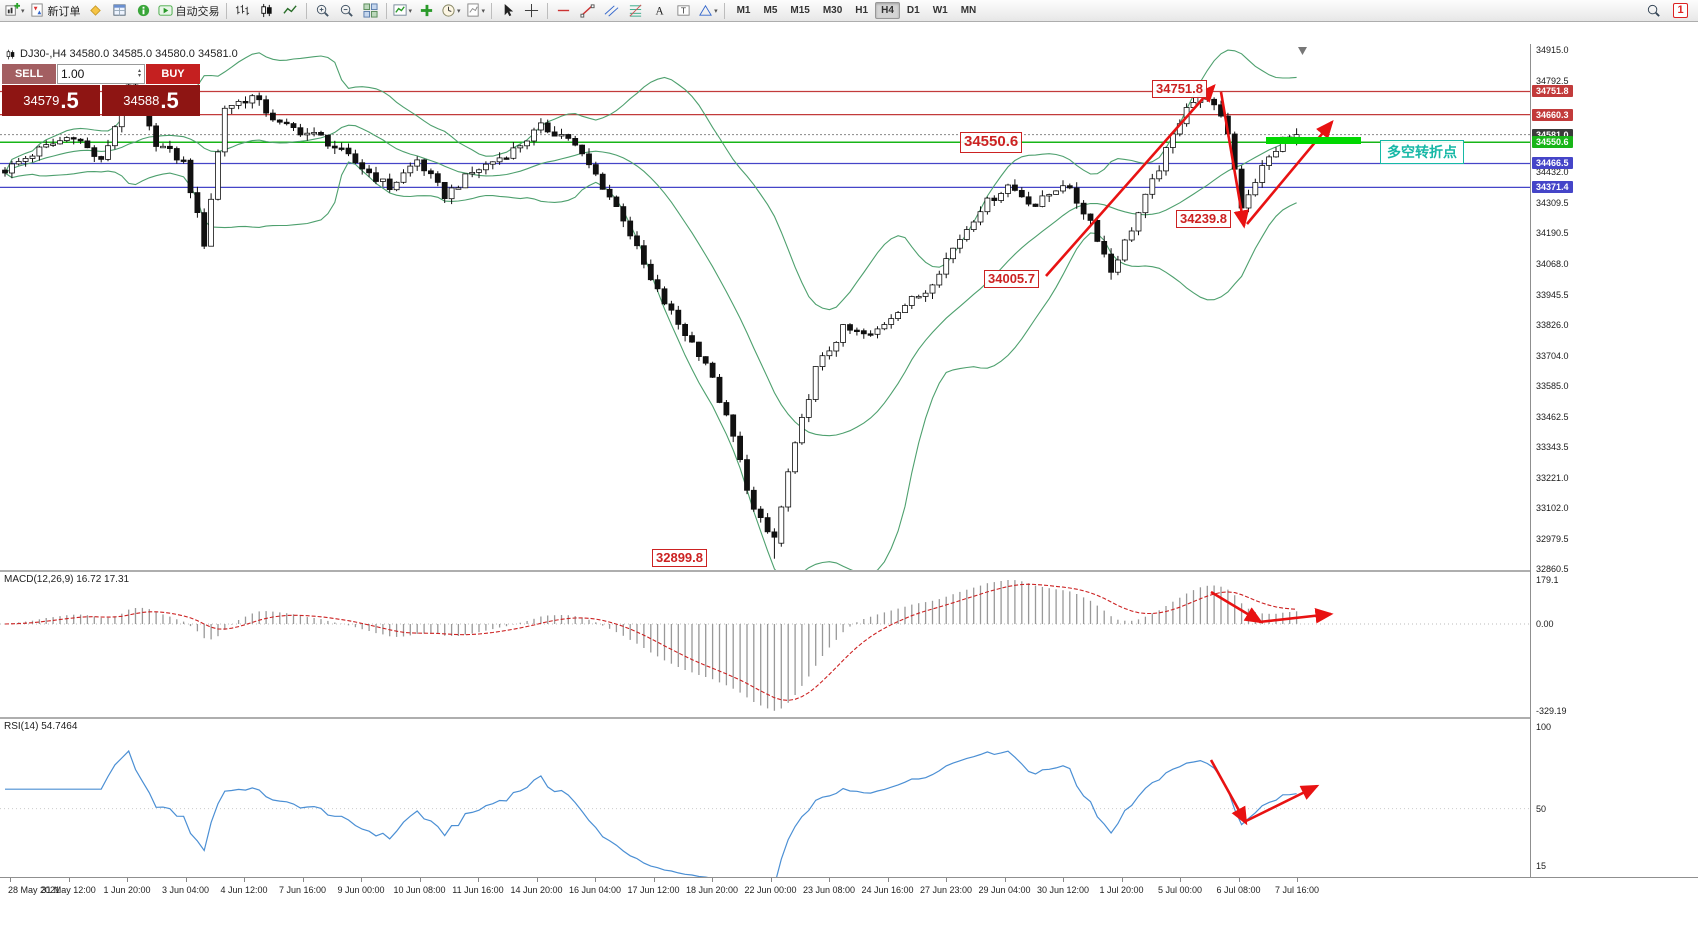 This screenshot has width=1698, height=940. What do you see at coordinates (587, 10) in the screenshot?
I see `trendline-button` at bounding box center [587, 10].